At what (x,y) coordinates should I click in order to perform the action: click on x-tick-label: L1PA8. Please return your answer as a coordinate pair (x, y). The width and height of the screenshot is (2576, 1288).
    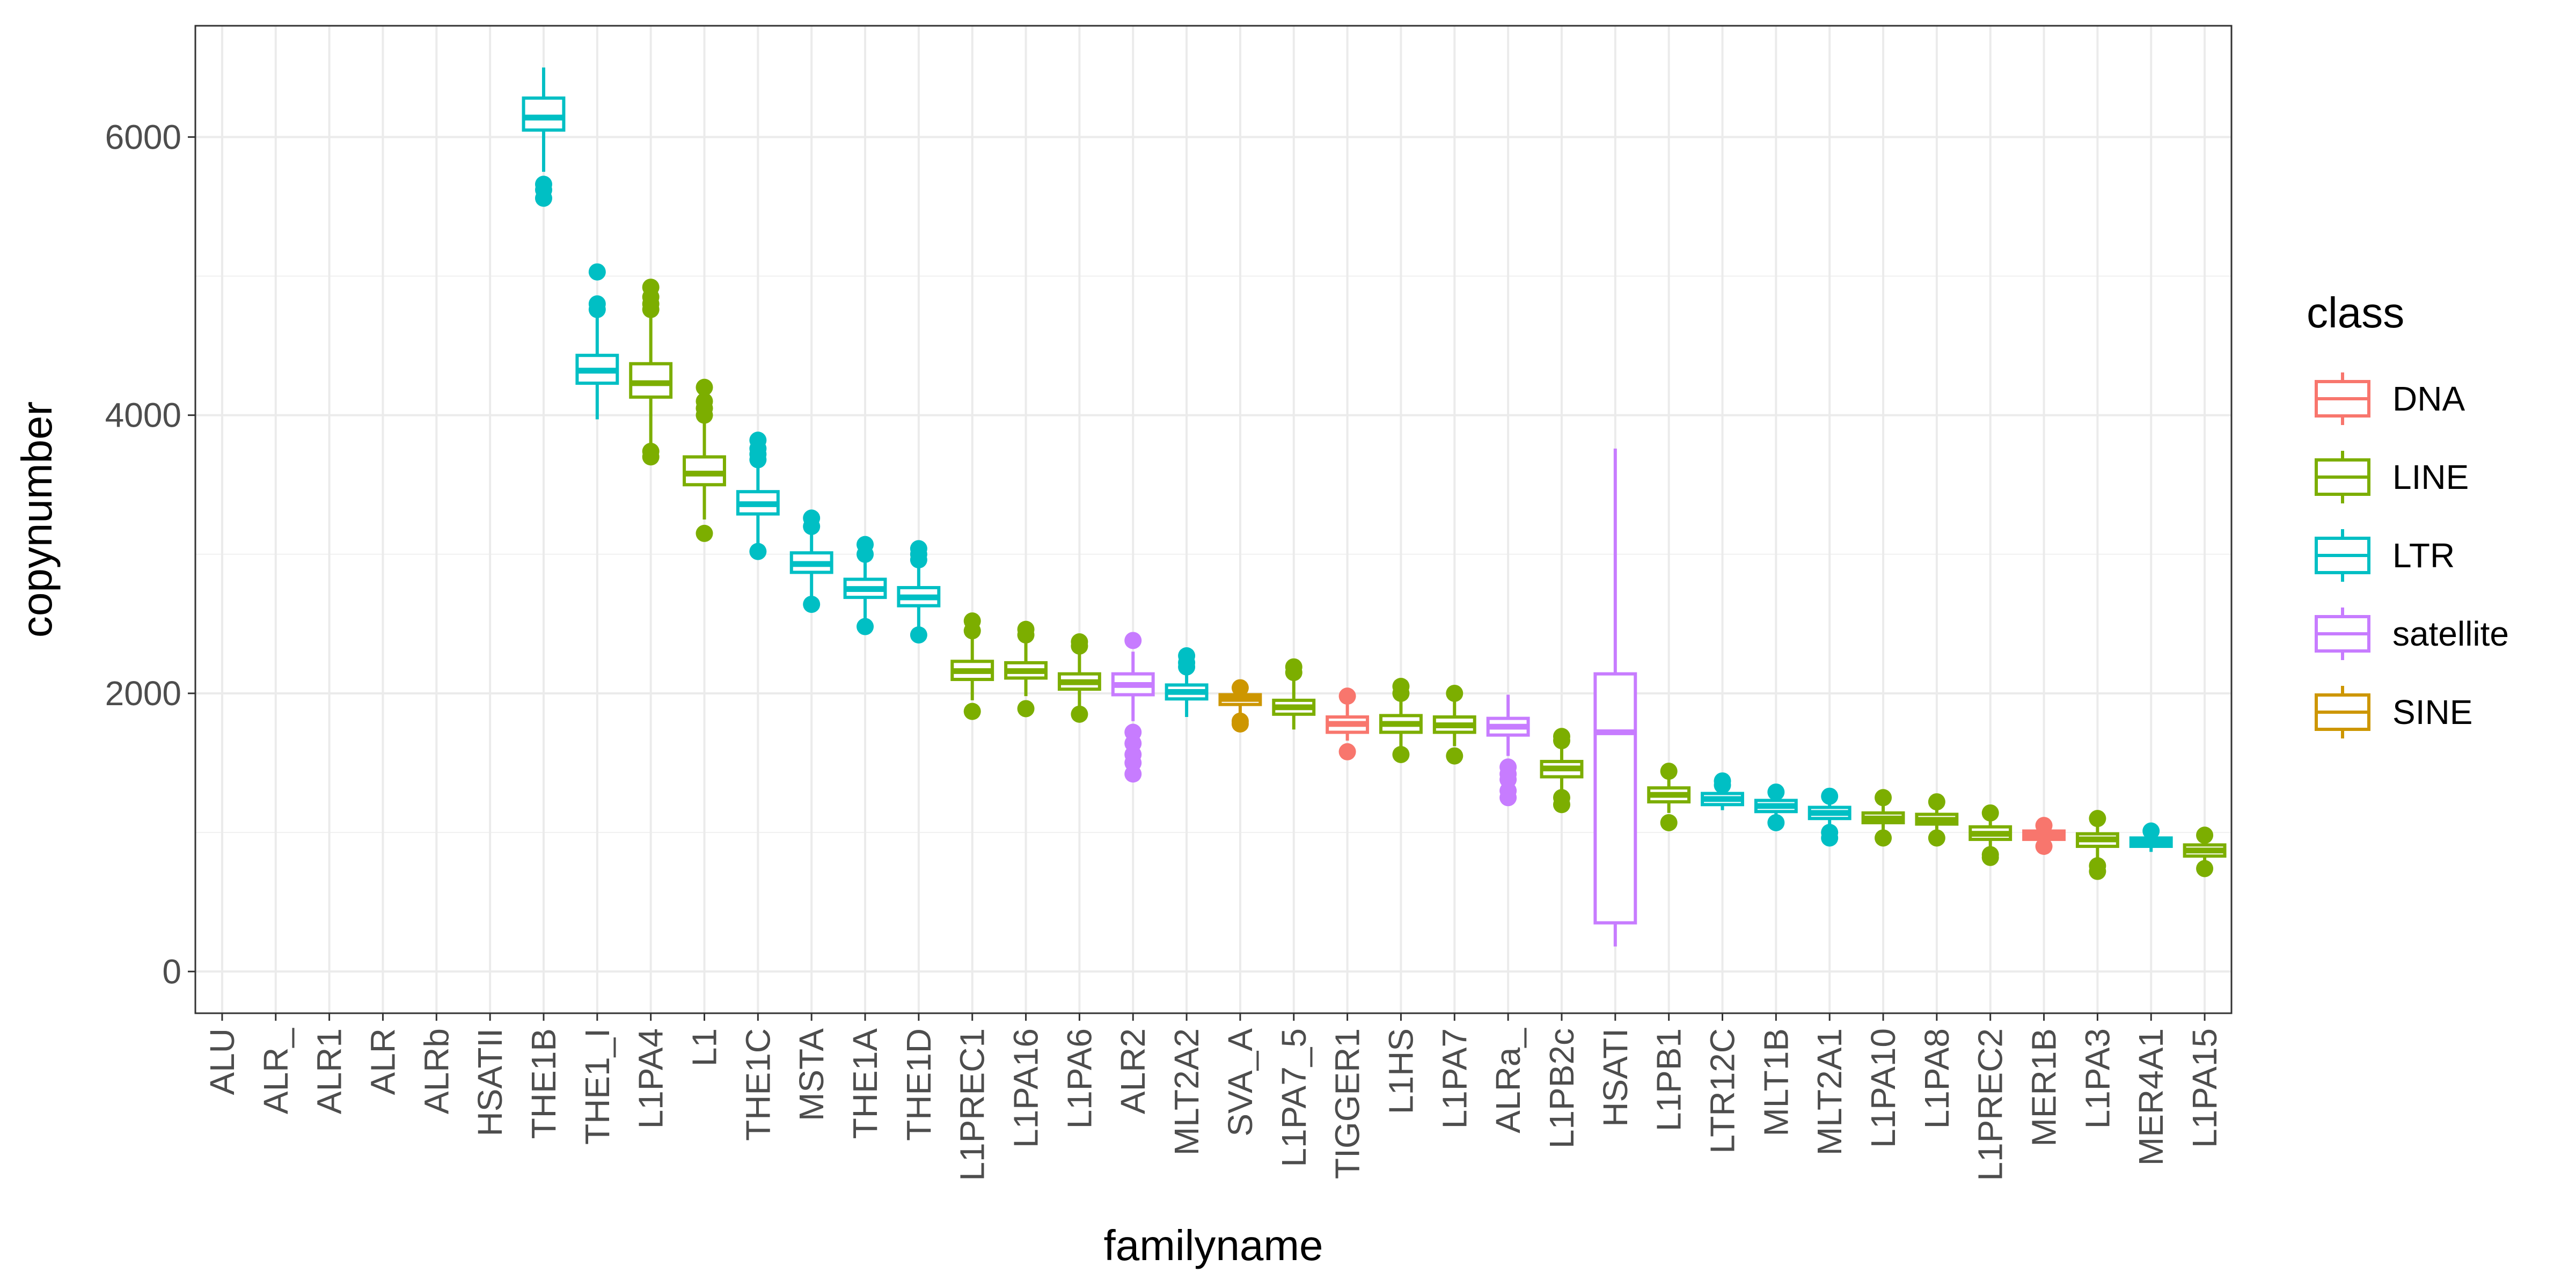
    Looking at the image, I should click on (1937, 1078).